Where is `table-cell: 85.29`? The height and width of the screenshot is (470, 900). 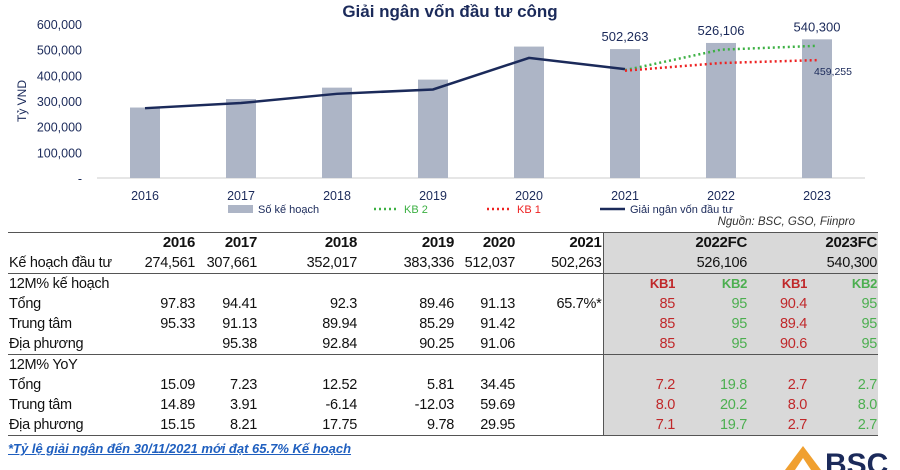 table-cell: 85.29 is located at coordinates (436, 324).